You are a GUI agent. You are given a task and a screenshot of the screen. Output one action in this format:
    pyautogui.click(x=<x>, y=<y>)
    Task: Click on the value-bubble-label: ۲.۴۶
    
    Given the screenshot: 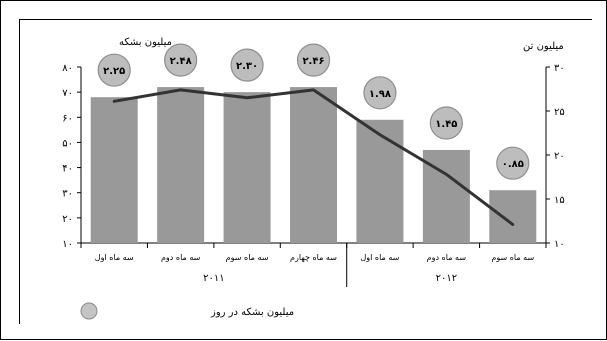 What is the action you would take?
    pyautogui.click(x=313, y=61)
    